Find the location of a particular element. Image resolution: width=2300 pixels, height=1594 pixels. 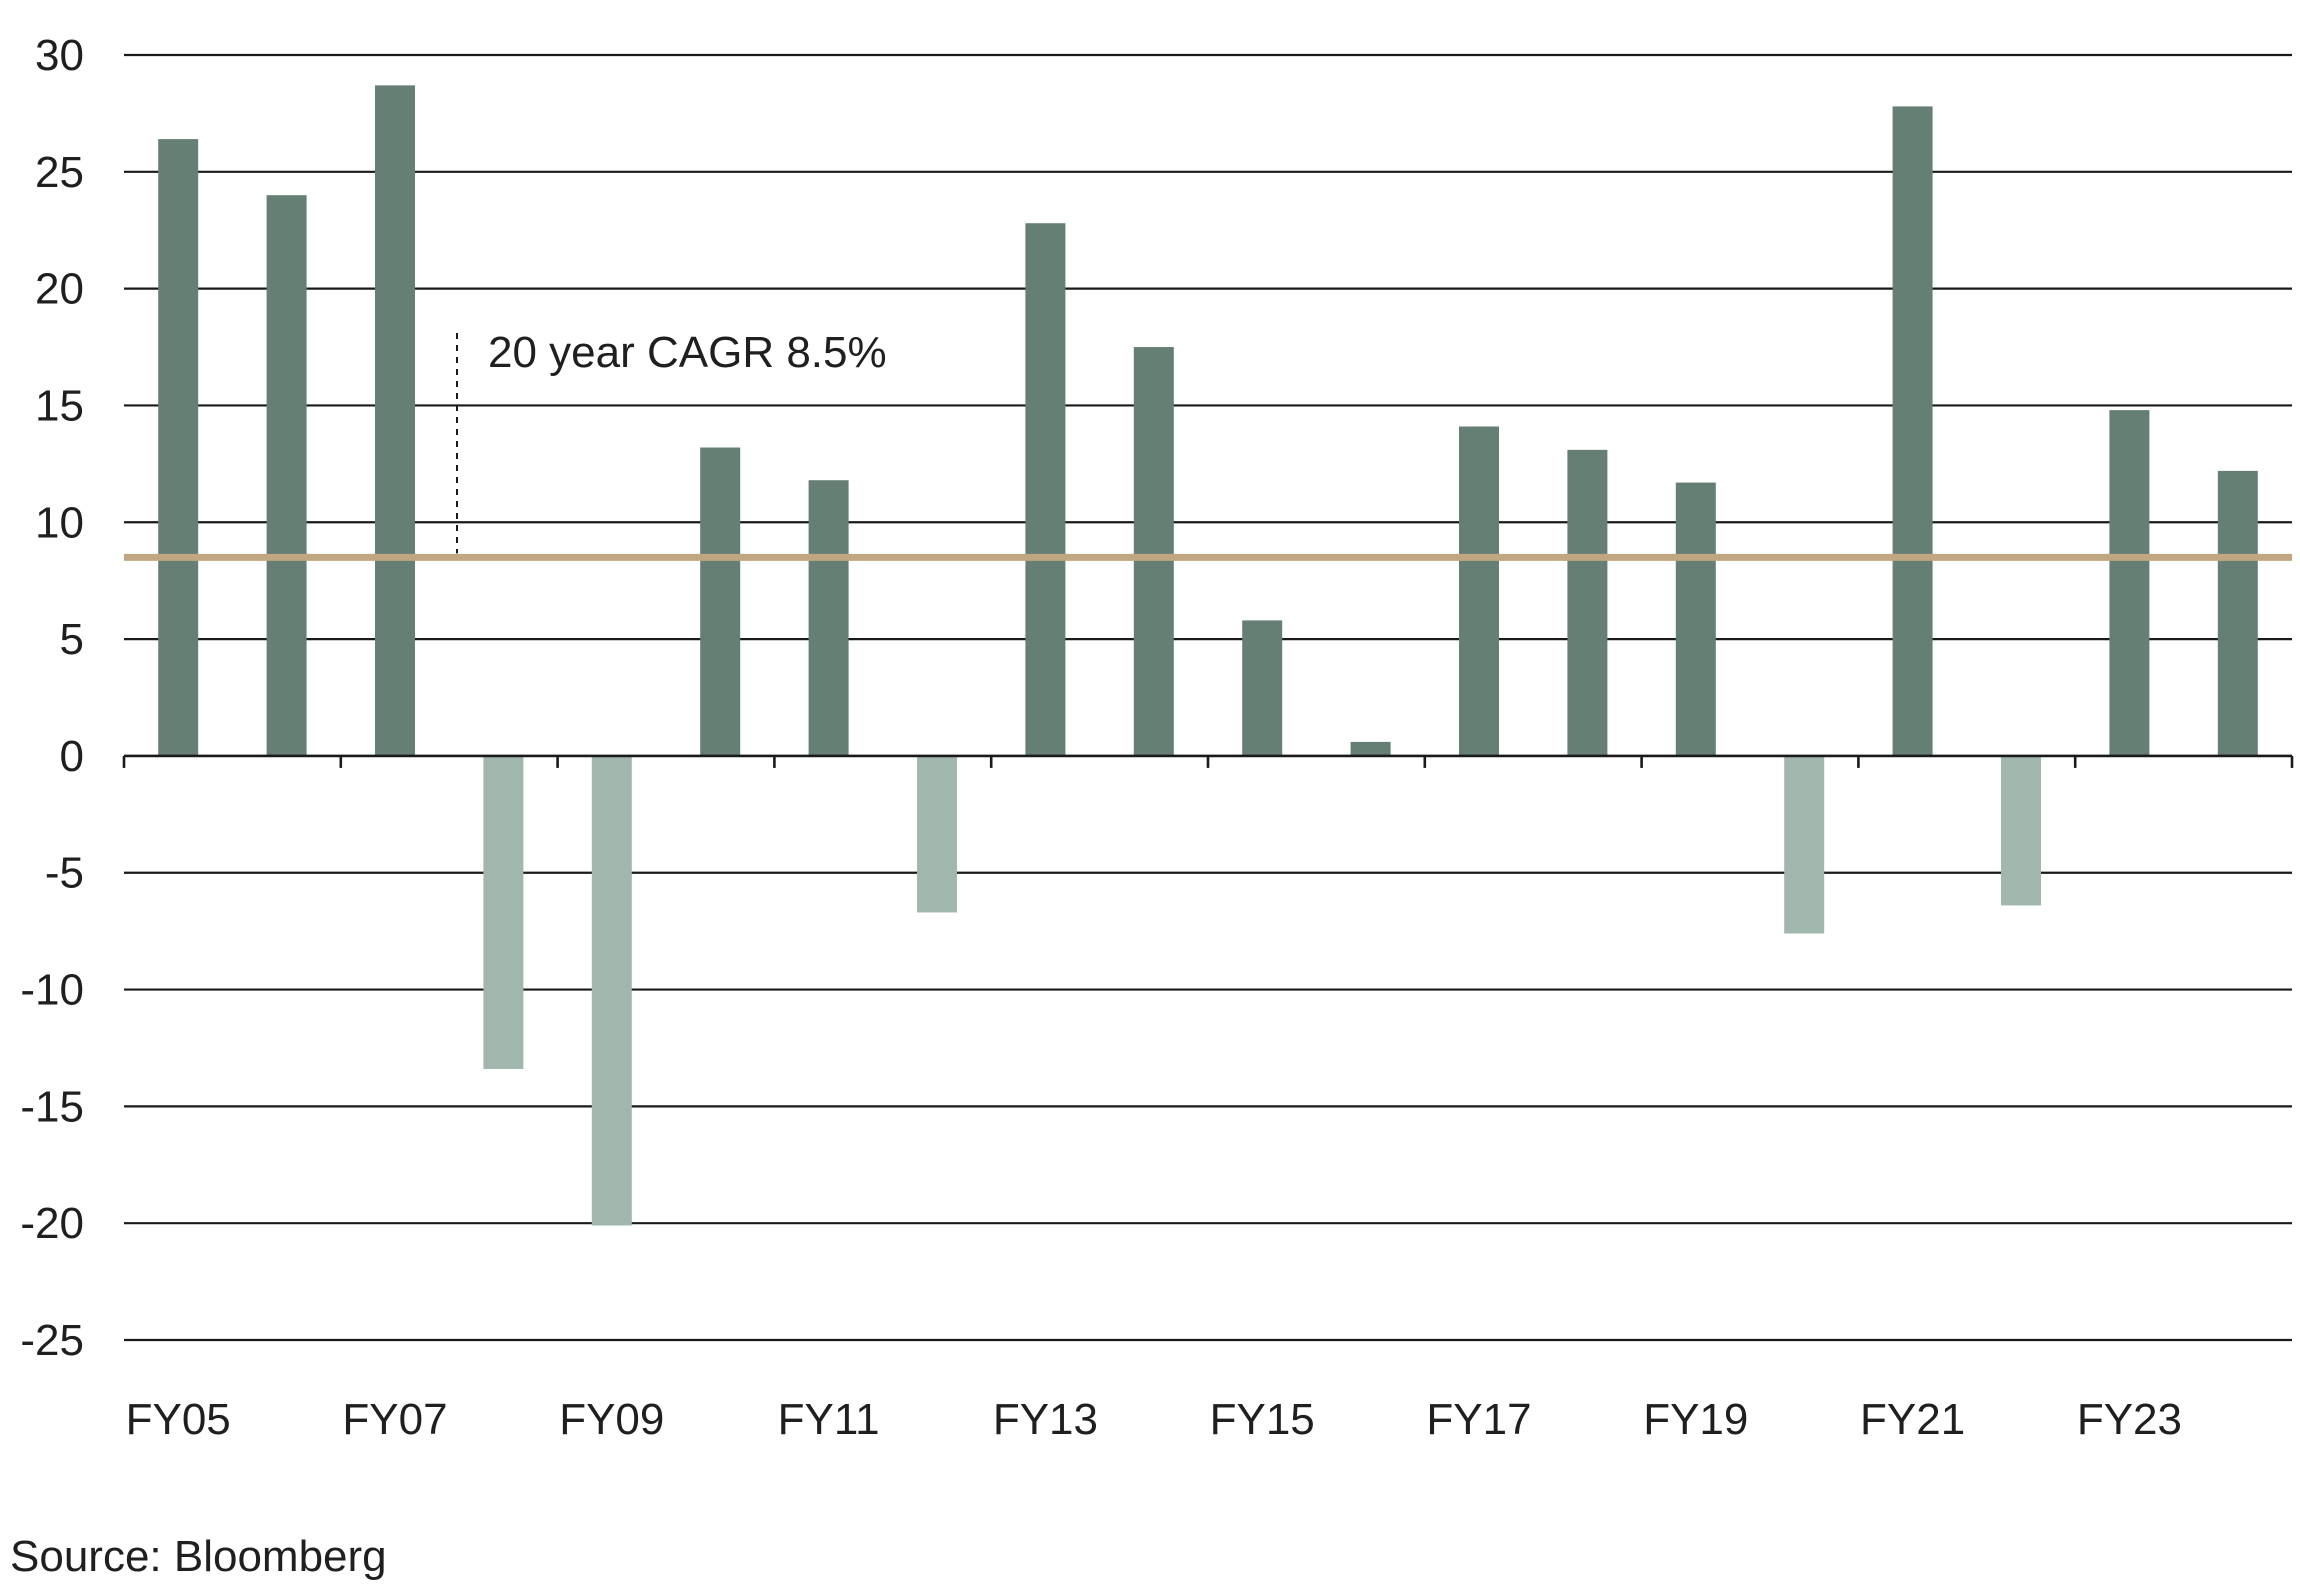

bar-fy23 is located at coordinates (2129, 583).